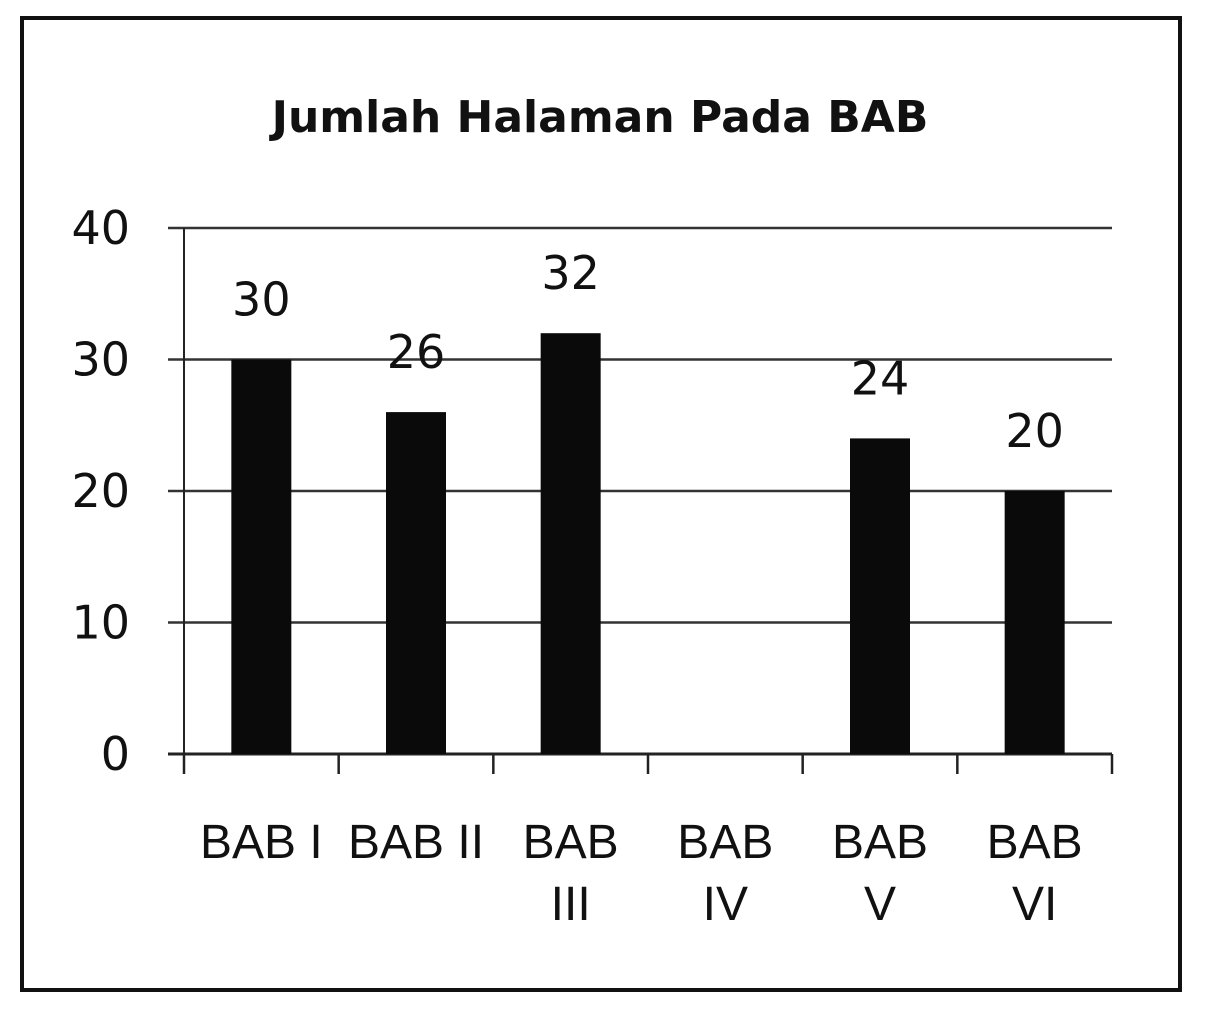  What do you see at coordinates (725, 873) in the screenshot?
I see `x-tick-label-3: BAB IV` at bounding box center [725, 873].